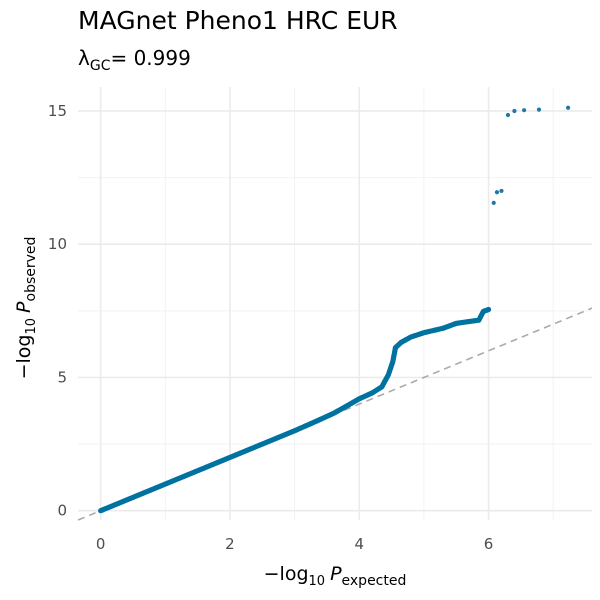 This screenshot has width=600, height=600. I want to click on x-tick-label: 4, so click(359, 544).